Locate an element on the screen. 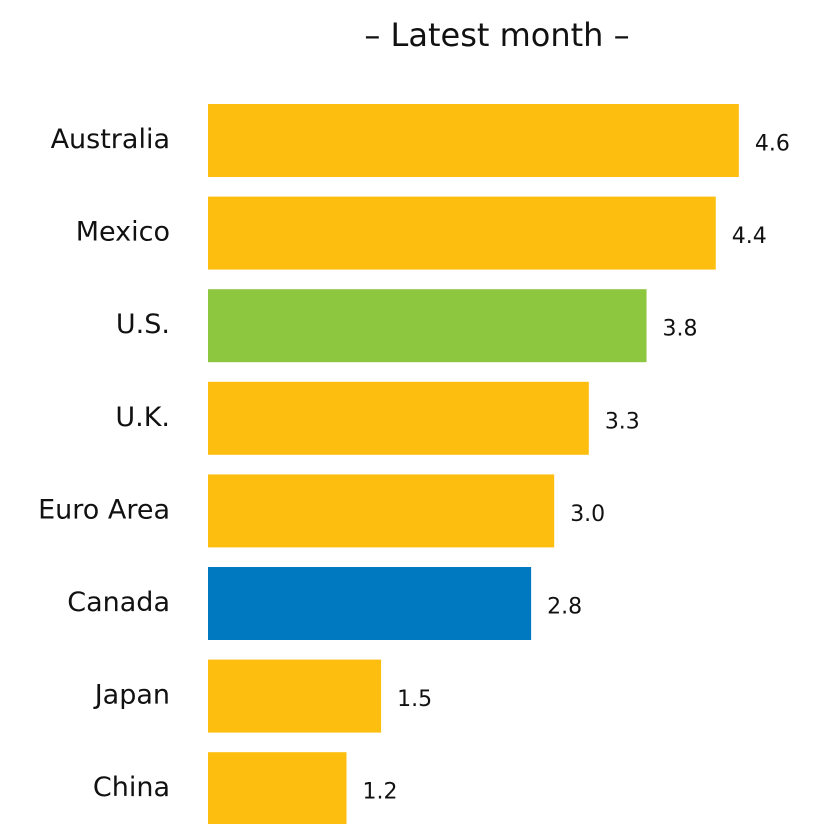  value-label: 2.8 is located at coordinates (564, 607).